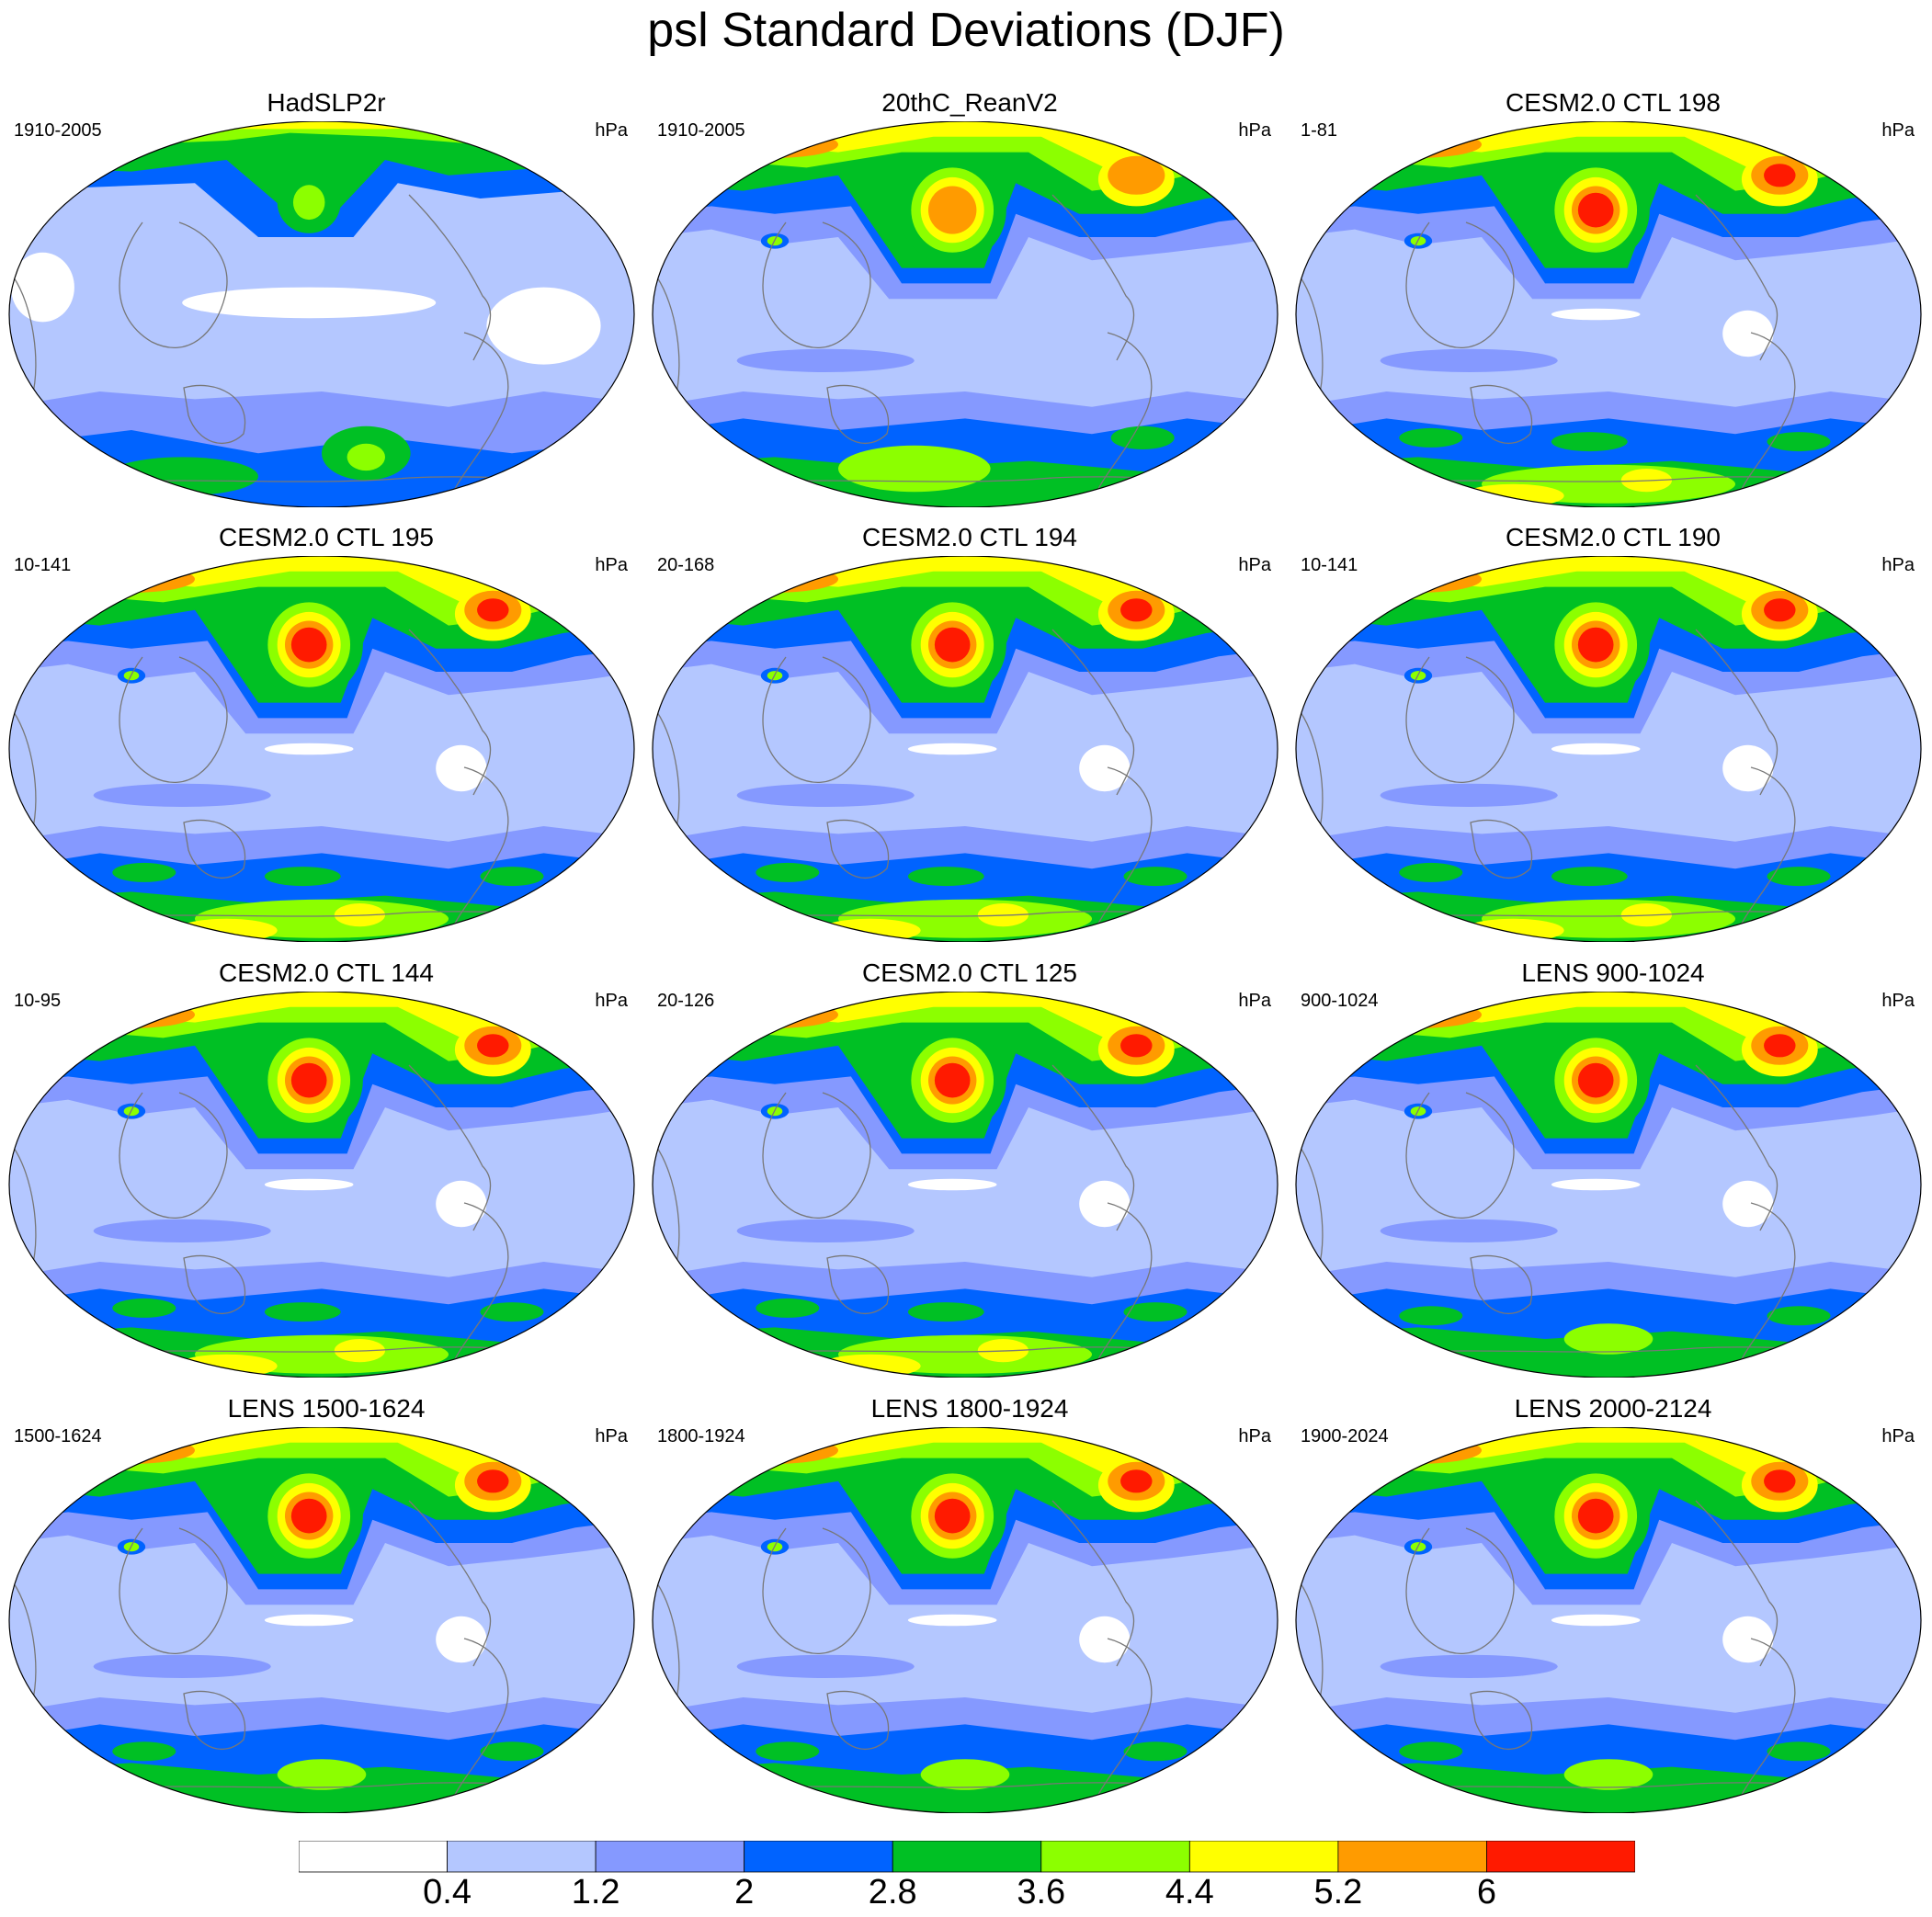 The width and height of the screenshot is (1932, 1917). What do you see at coordinates (1345, 1436) in the screenshot?
I see `panel-years-label: 1900-2024` at bounding box center [1345, 1436].